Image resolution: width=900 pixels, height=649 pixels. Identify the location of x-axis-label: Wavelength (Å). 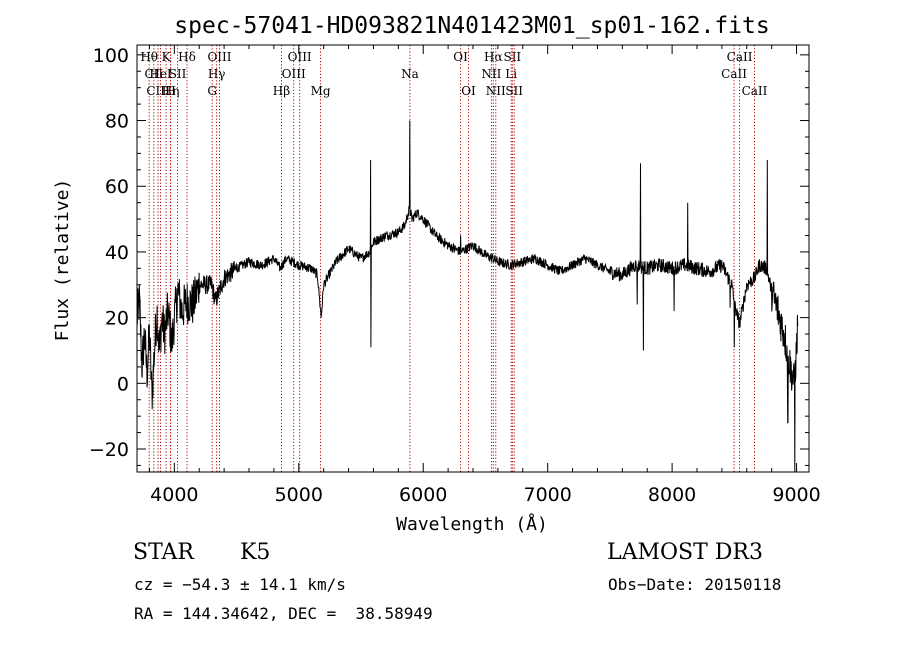
(472, 524).